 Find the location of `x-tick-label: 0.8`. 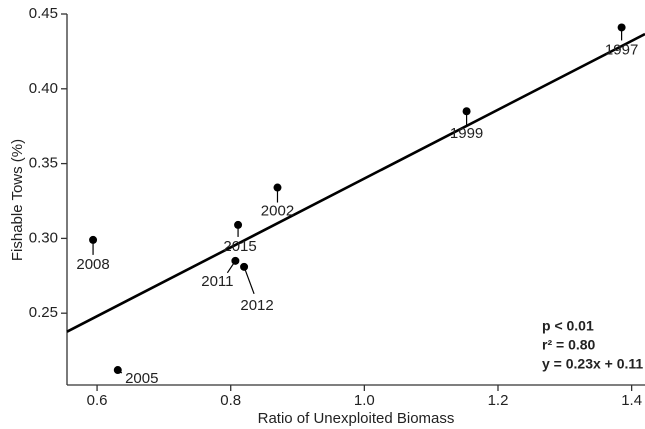

x-tick-label: 0.8 is located at coordinates (230, 400).